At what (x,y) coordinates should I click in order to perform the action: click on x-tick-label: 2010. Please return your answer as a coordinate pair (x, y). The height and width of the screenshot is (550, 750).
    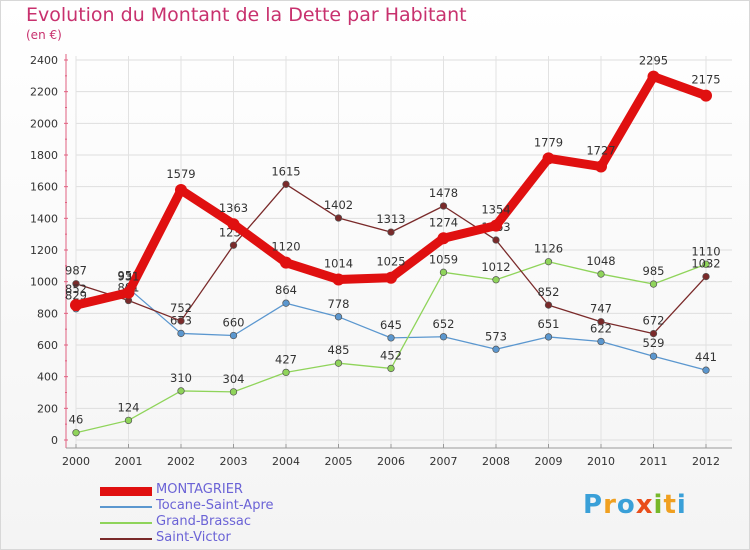
    Looking at the image, I should click on (601, 461).